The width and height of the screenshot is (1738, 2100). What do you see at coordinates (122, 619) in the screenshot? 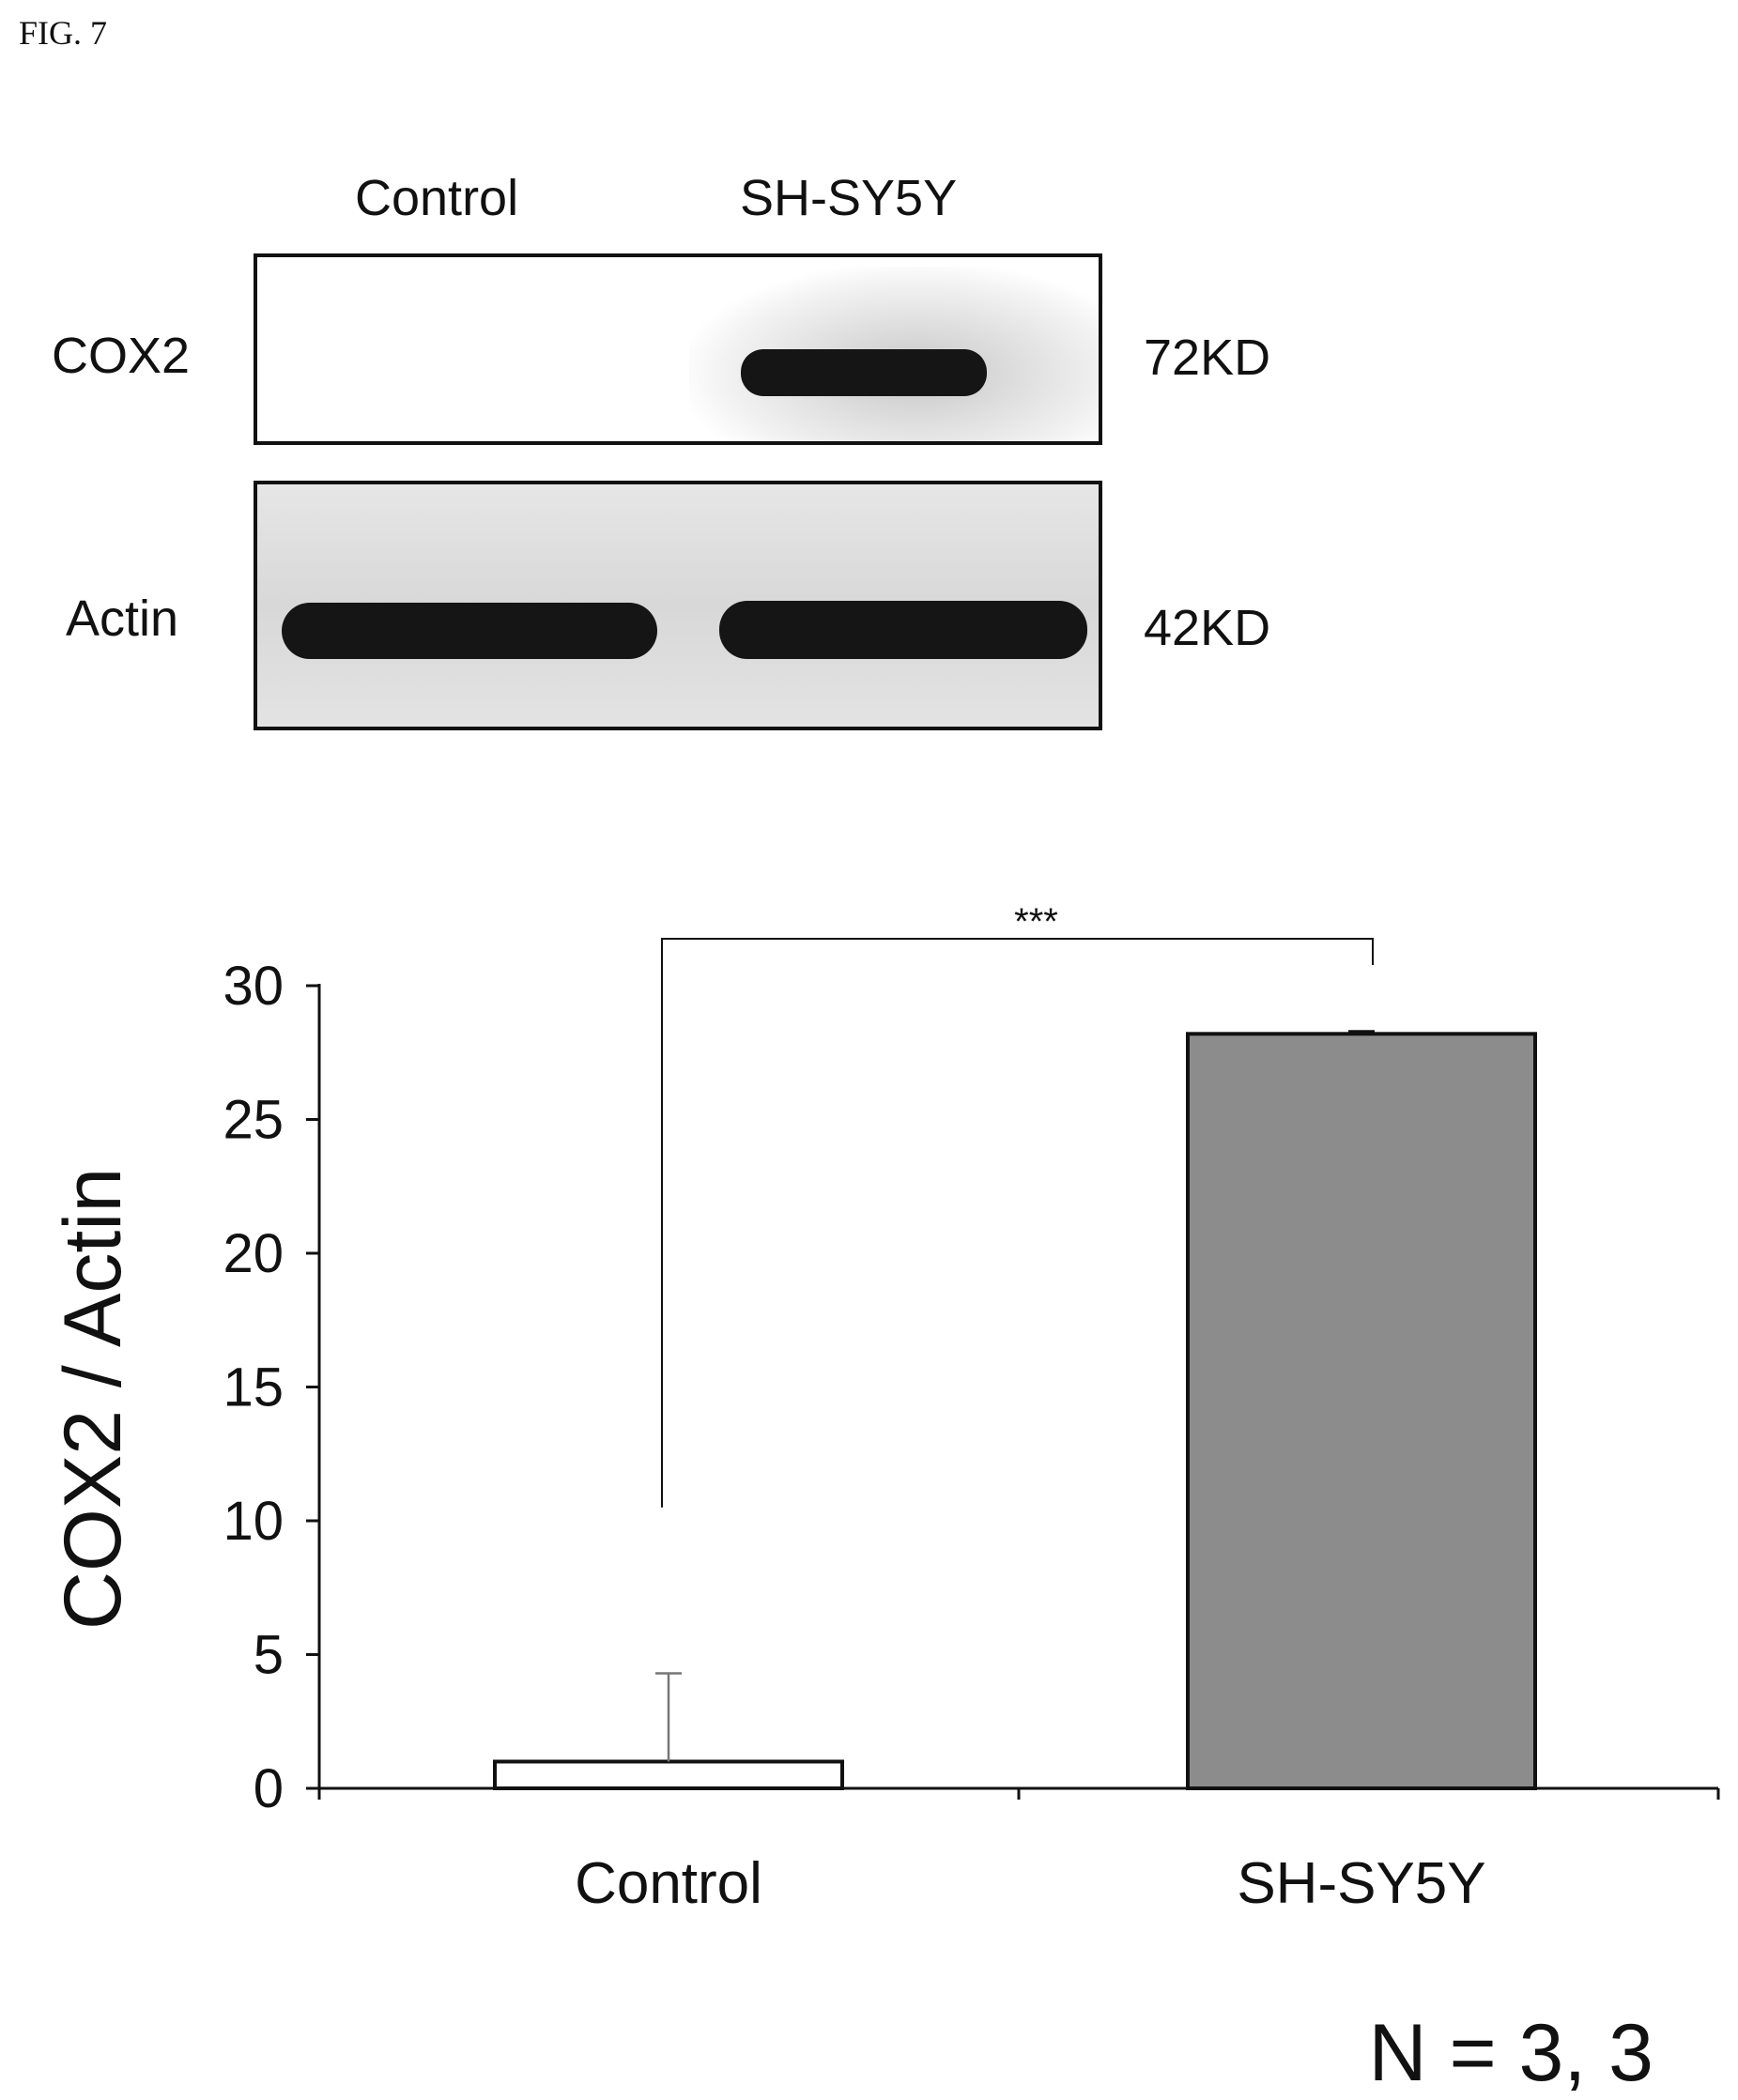
I see `blot-row-label-actin: Actin` at bounding box center [122, 619].